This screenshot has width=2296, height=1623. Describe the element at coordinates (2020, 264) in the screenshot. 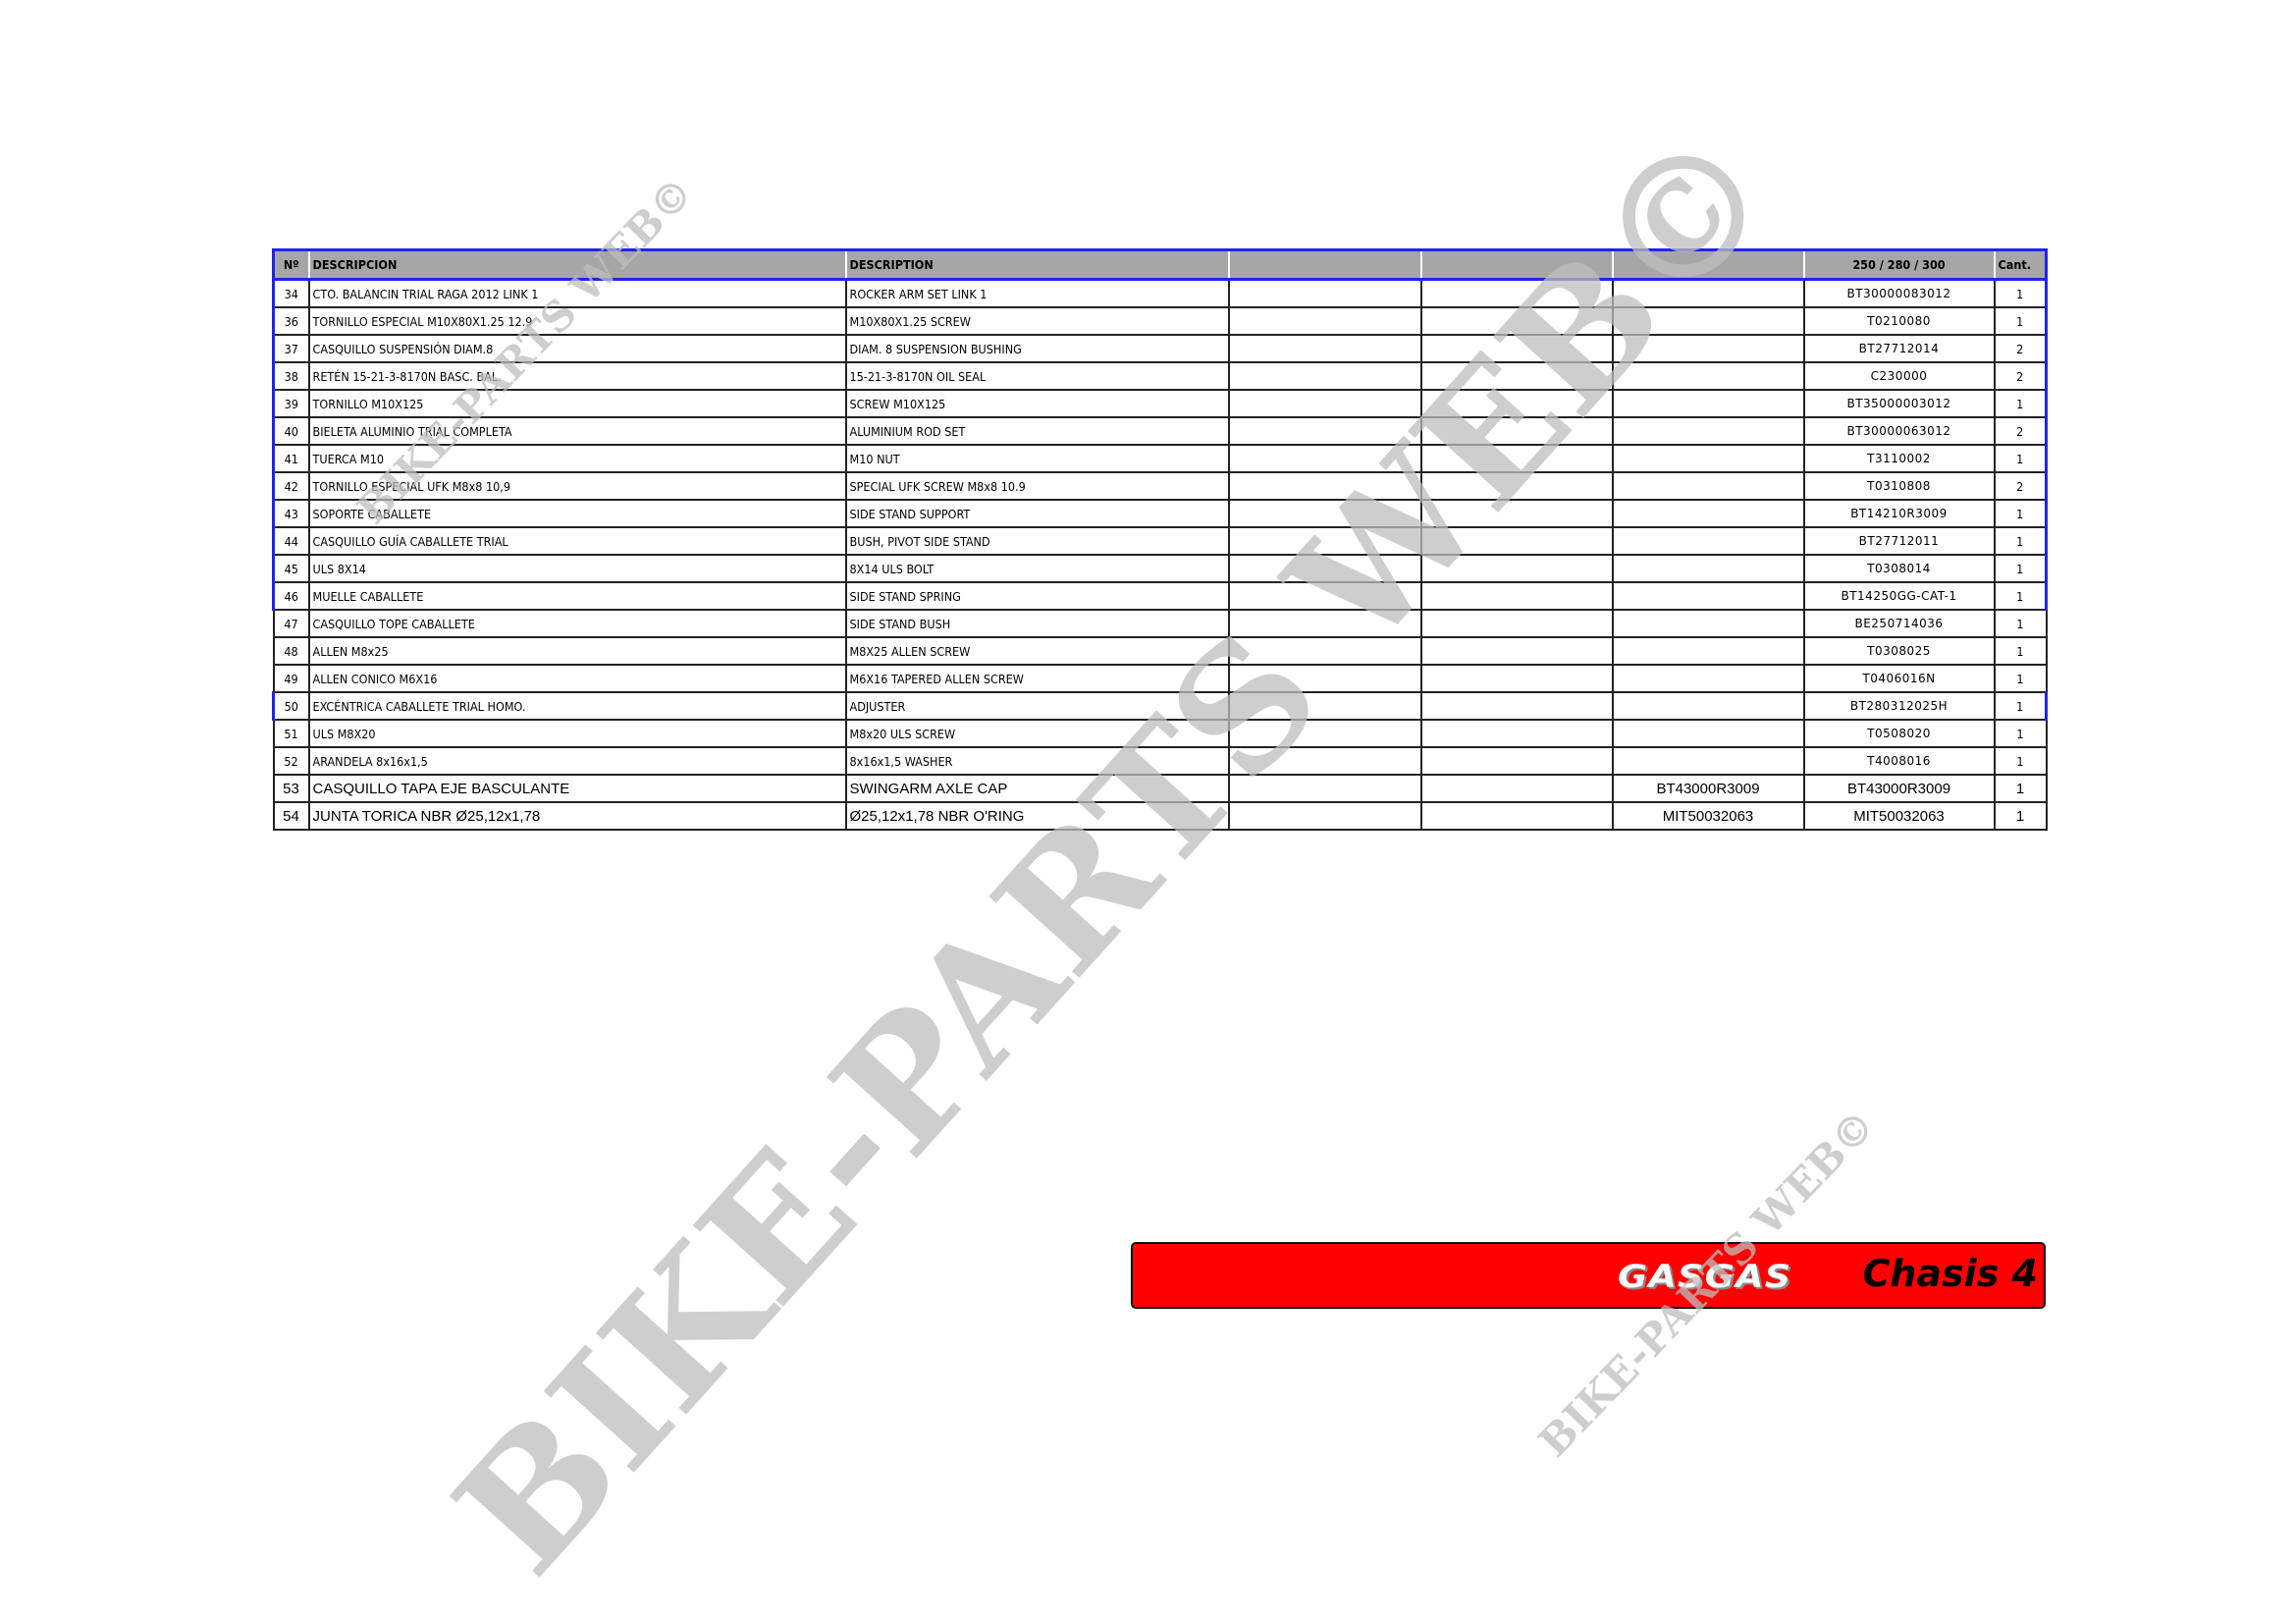

I see `header-quantity: Cant.` at that location.